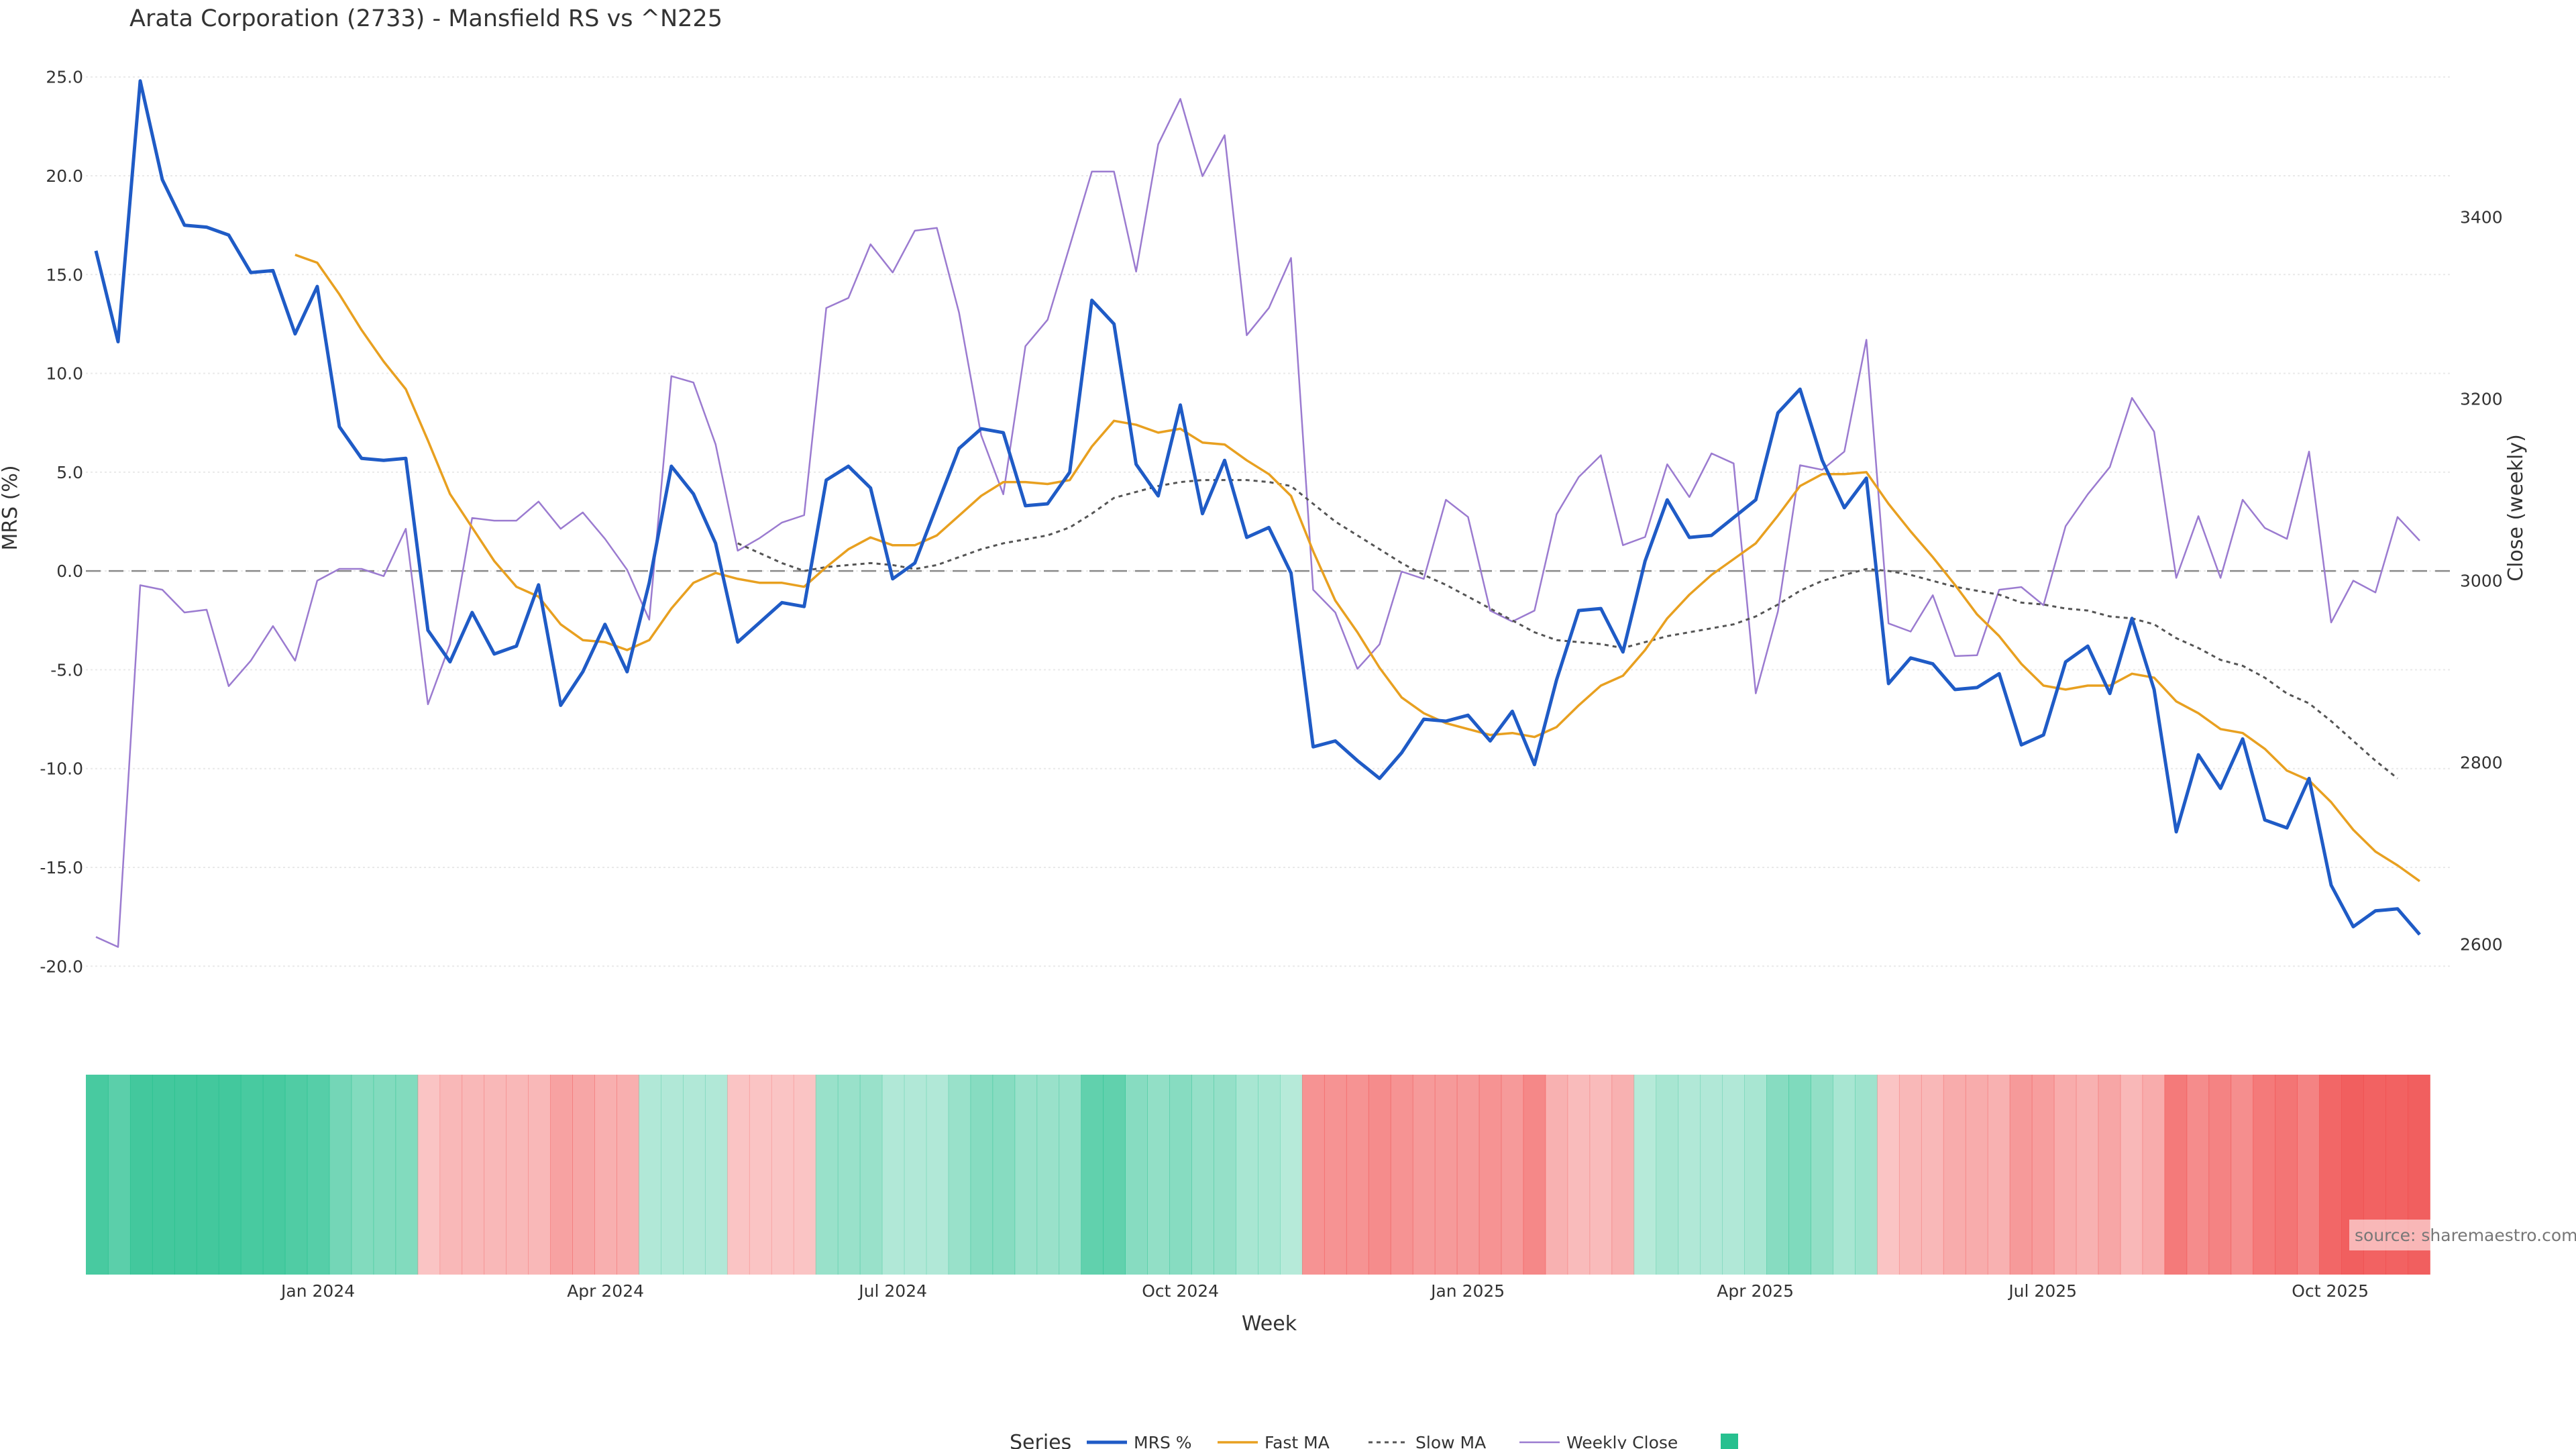 The height and width of the screenshot is (1449, 2576). Describe the element at coordinates (61, 966) in the screenshot. I see `y-tick-label: -20.0` at that location.